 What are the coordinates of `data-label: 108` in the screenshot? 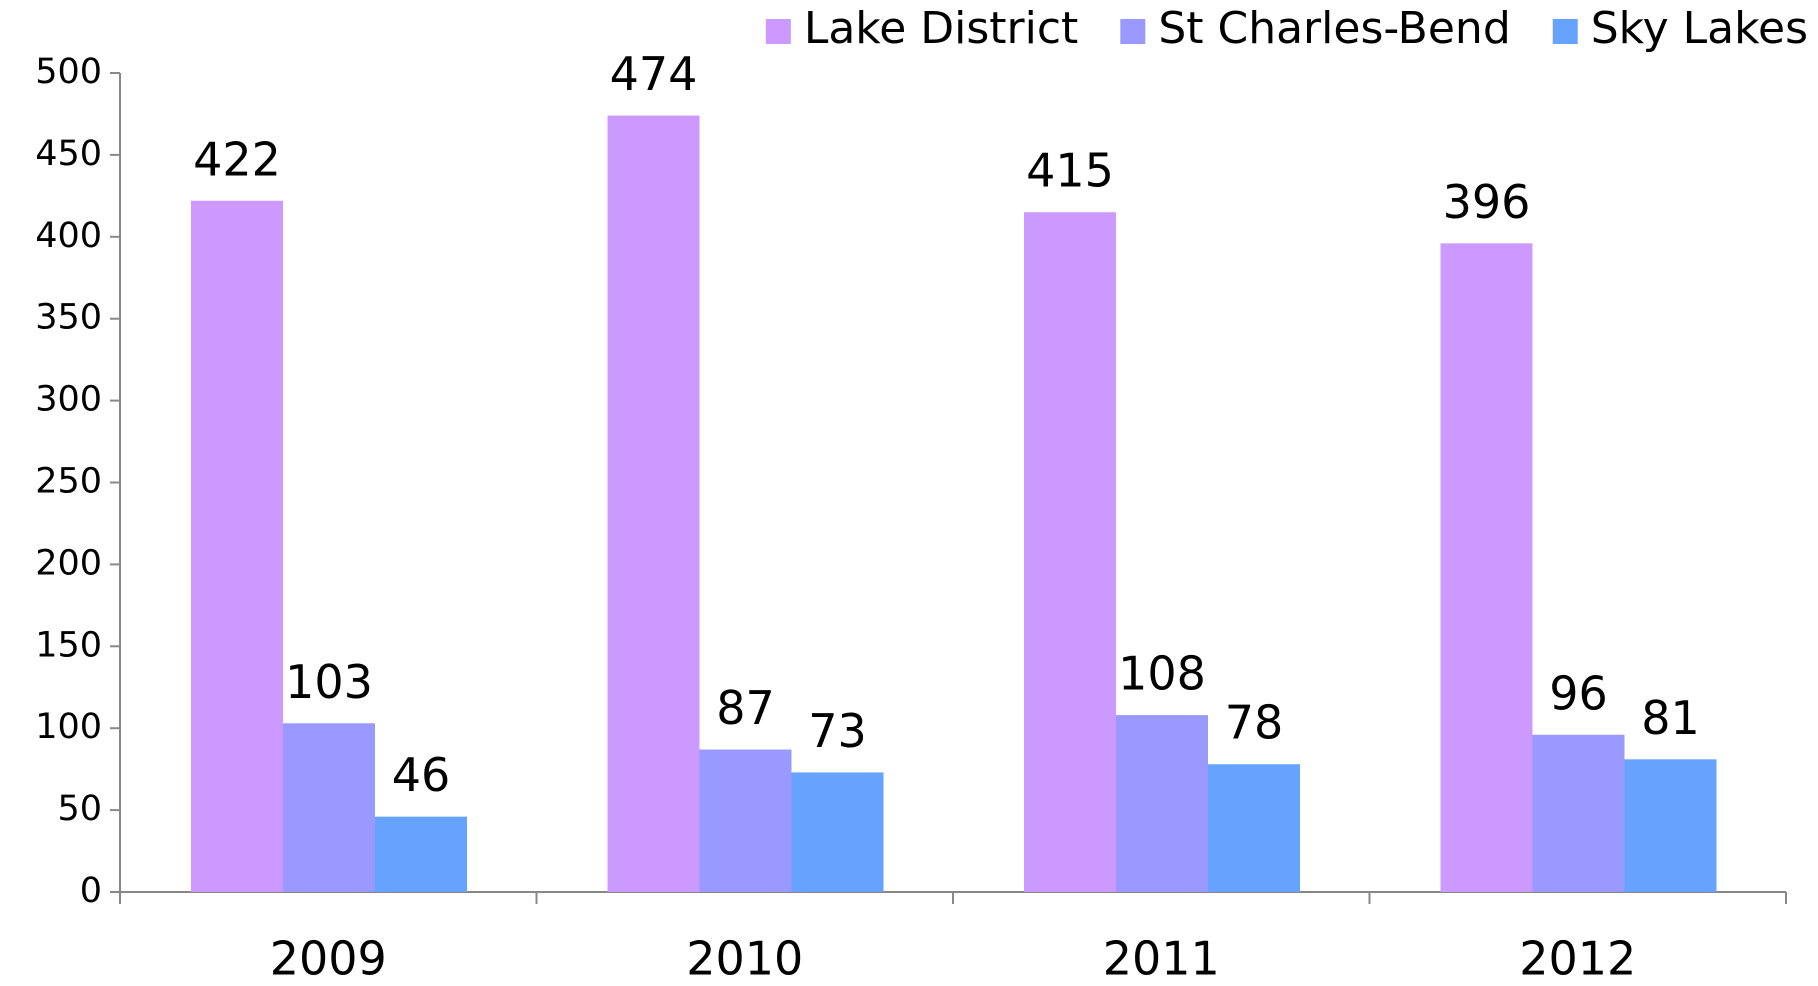 It's located at (1162, 674).